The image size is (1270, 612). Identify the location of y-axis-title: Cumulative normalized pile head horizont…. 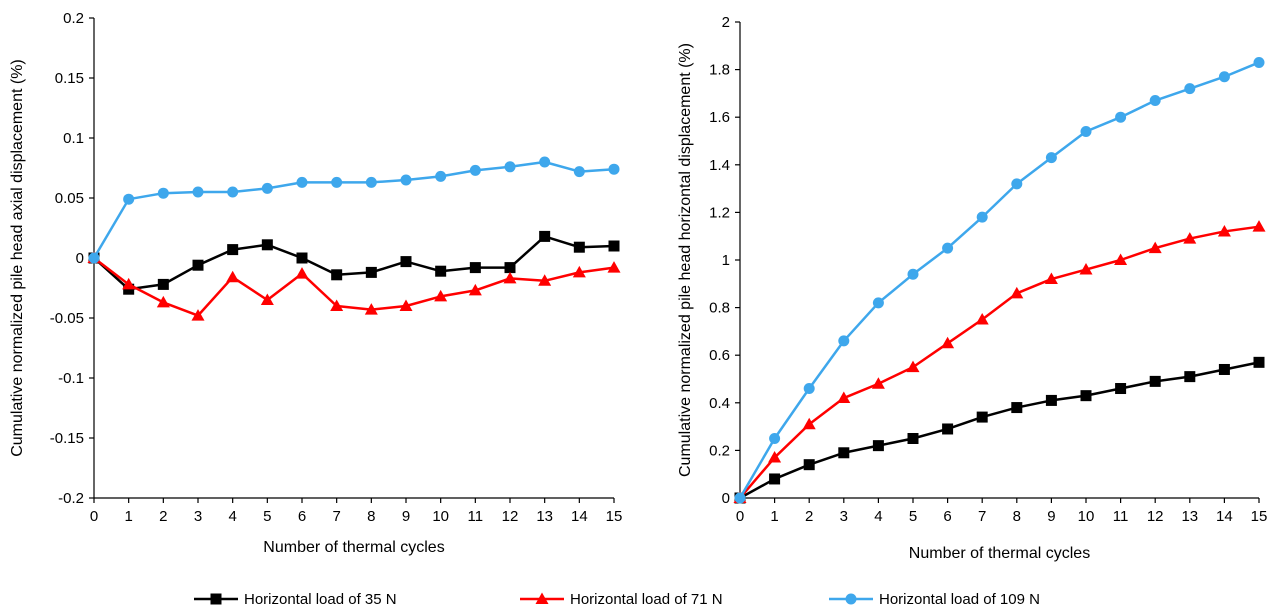
(685, 260).